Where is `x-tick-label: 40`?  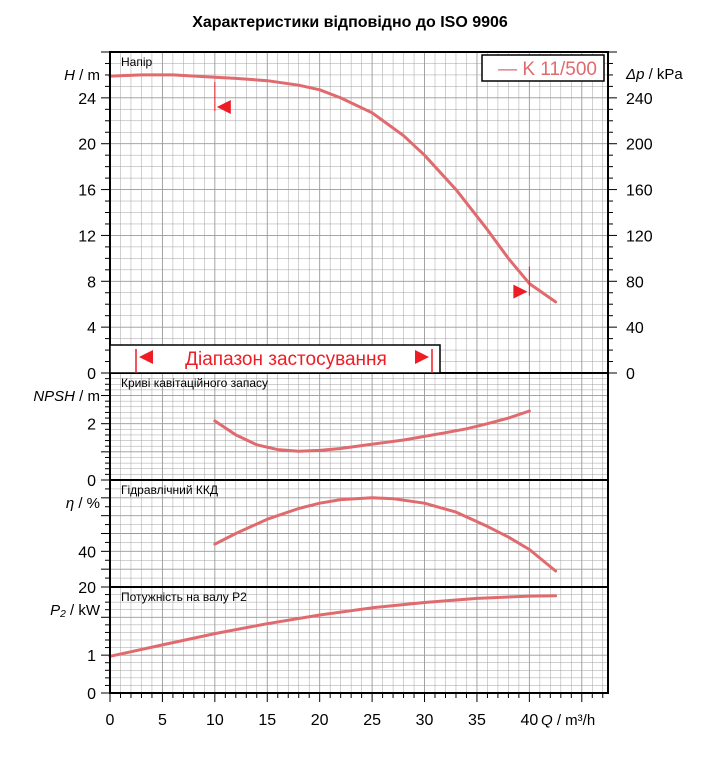
x-tick-label: 40 is located at coordinates (529, 720).